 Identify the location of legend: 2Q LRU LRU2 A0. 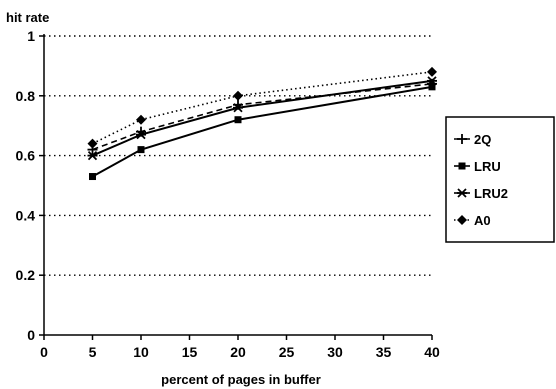
(500, 179).